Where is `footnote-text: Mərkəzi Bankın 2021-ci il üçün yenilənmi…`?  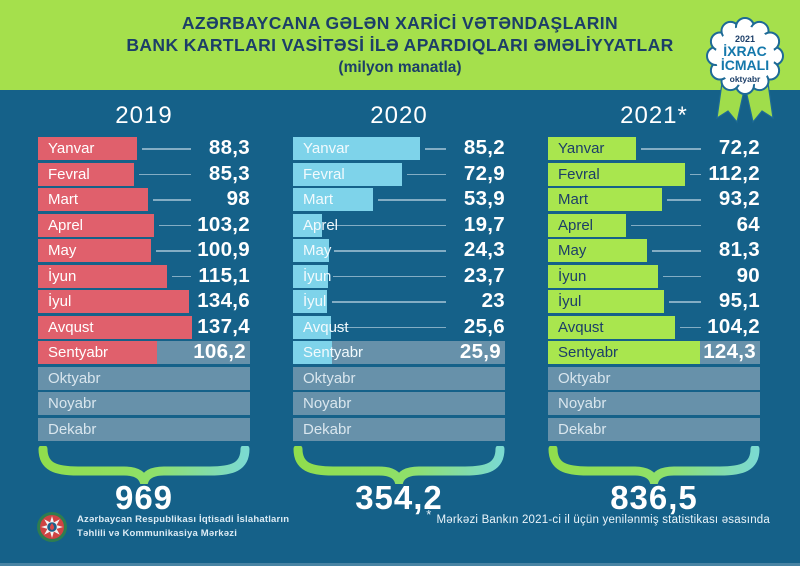
footnote-text: Mərkəzi Bankın 2021-ci il üçün yenilənmi… is located at coordinates (603, 520).